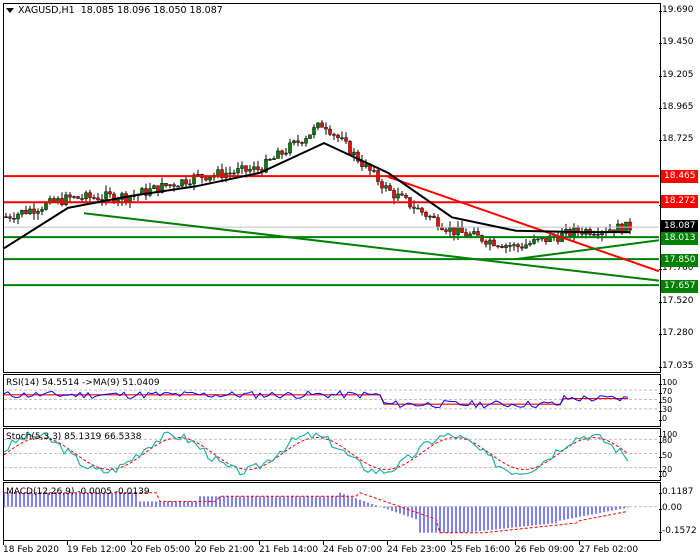 The width and height of the screenshot is (700, 560). What do you see at coordinates (587, 250) in the screenshot?
I see `trendline` at bounding box center [587, 250].